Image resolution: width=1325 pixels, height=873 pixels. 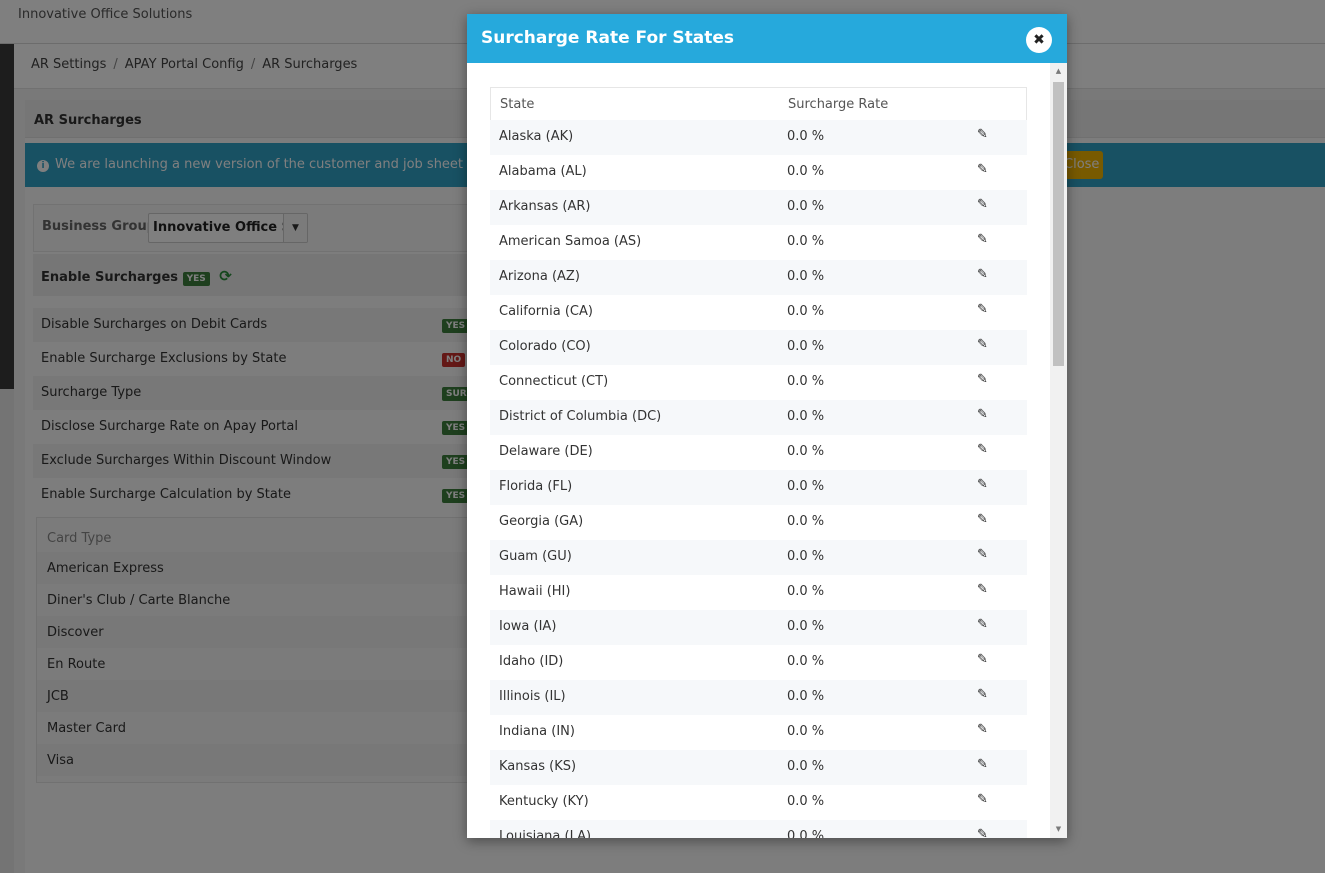 I want to click on state-cell: Idaho (ID), so click(x=531, y=661).